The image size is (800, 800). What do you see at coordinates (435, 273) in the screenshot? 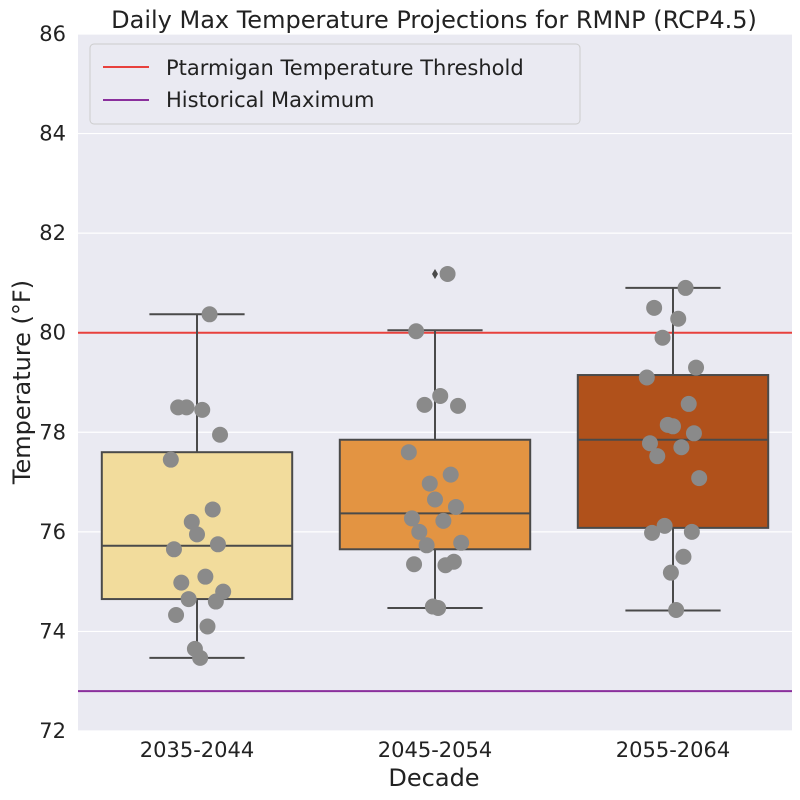
I see `outlier-marker` at bounding box center [435, 273].